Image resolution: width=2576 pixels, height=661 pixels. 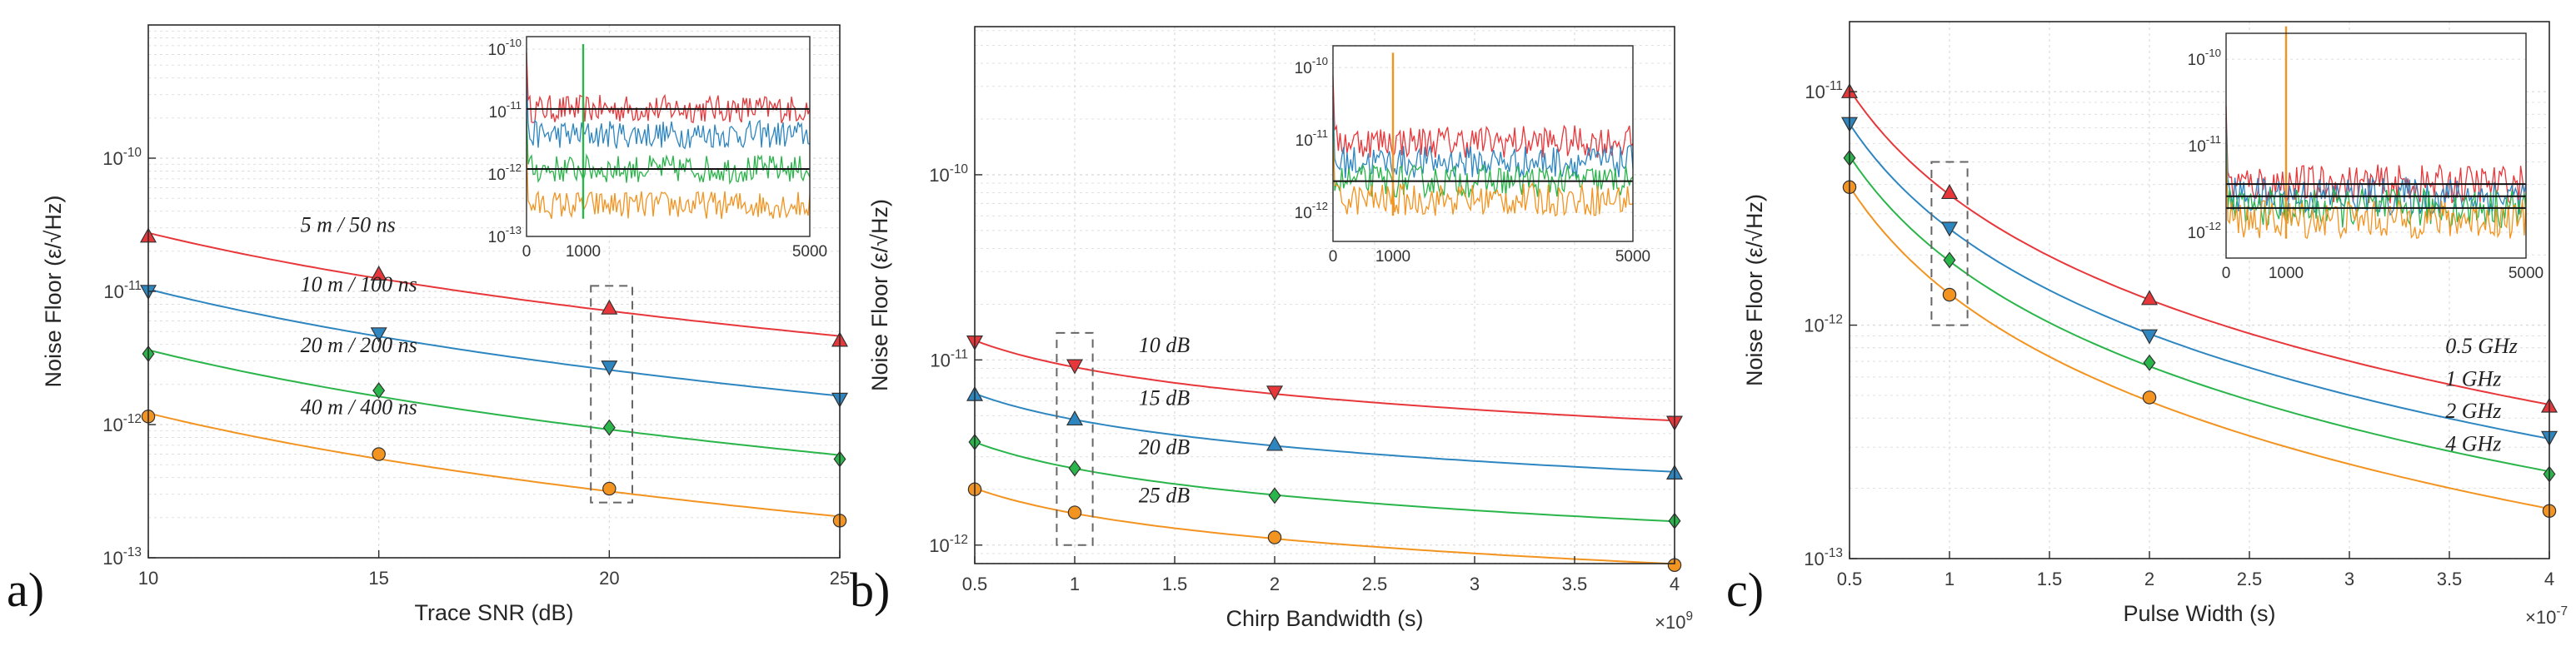 I want to click on series-3: 40 m / 400 ns, so click(x=494, y=461).